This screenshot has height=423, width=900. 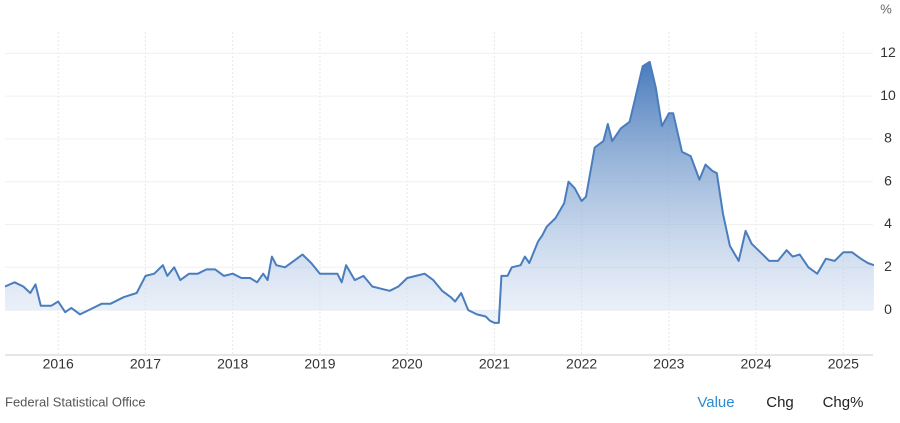 What do you see at coordinates (715, 402) in the screenshot?
I see `tab: Value` at bounding box center [715, 402].